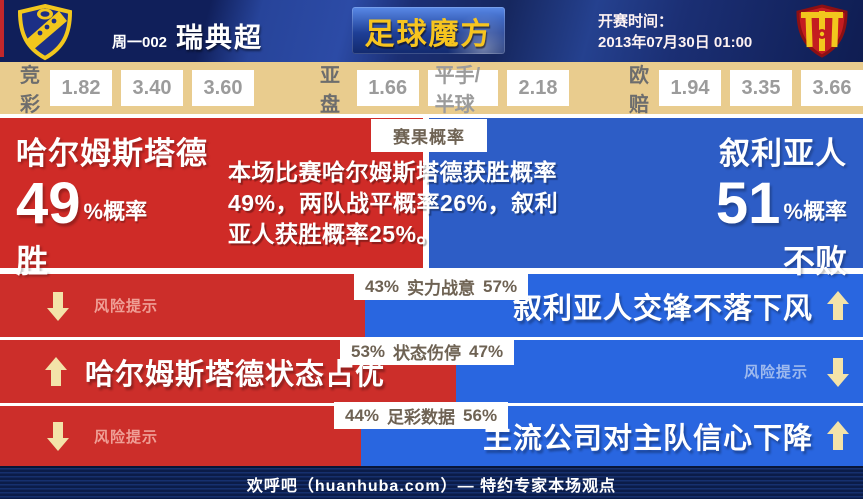 Image resolution: width=863 pixels, height=499 pixels. What do you see at coordinates (235, 374) in the screenshot?
I see `factor-statement: 哈尔姆斯塔德状态占优` at bounding box center [235, 374].